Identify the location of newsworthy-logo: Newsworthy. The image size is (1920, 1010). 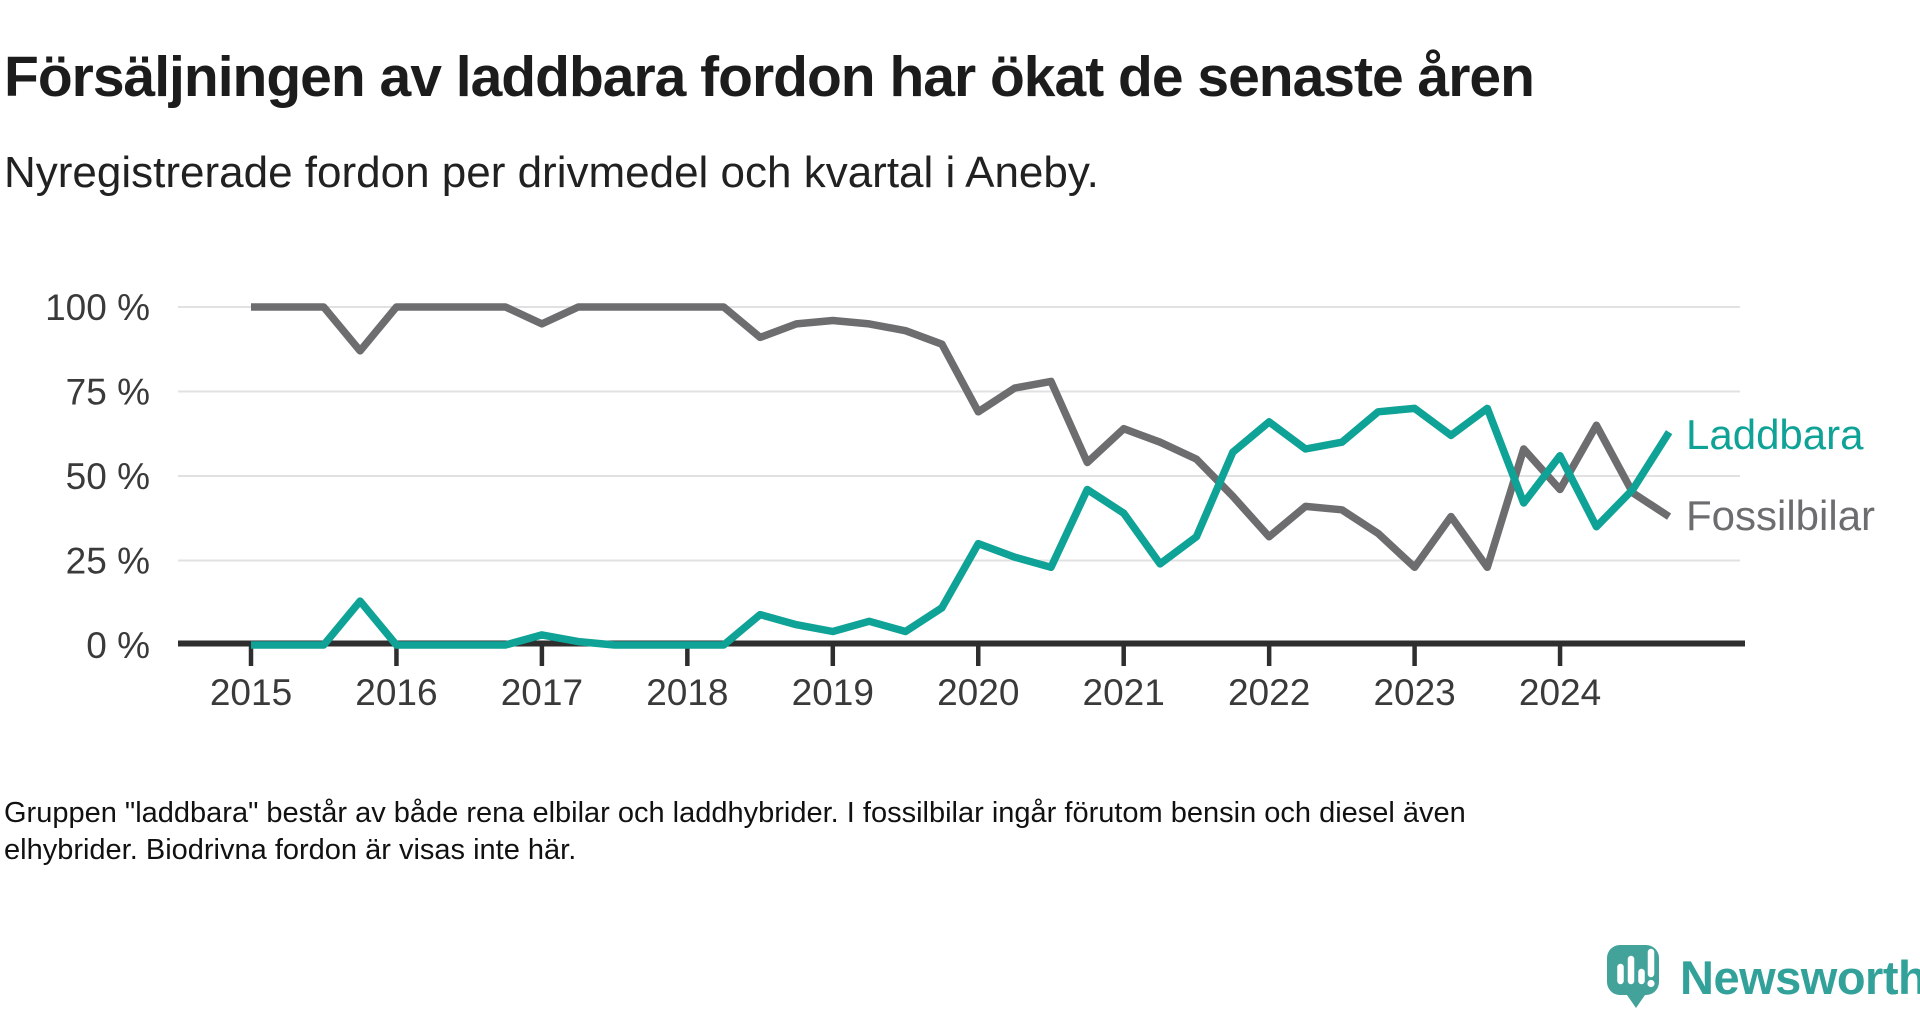
(1763, 977).